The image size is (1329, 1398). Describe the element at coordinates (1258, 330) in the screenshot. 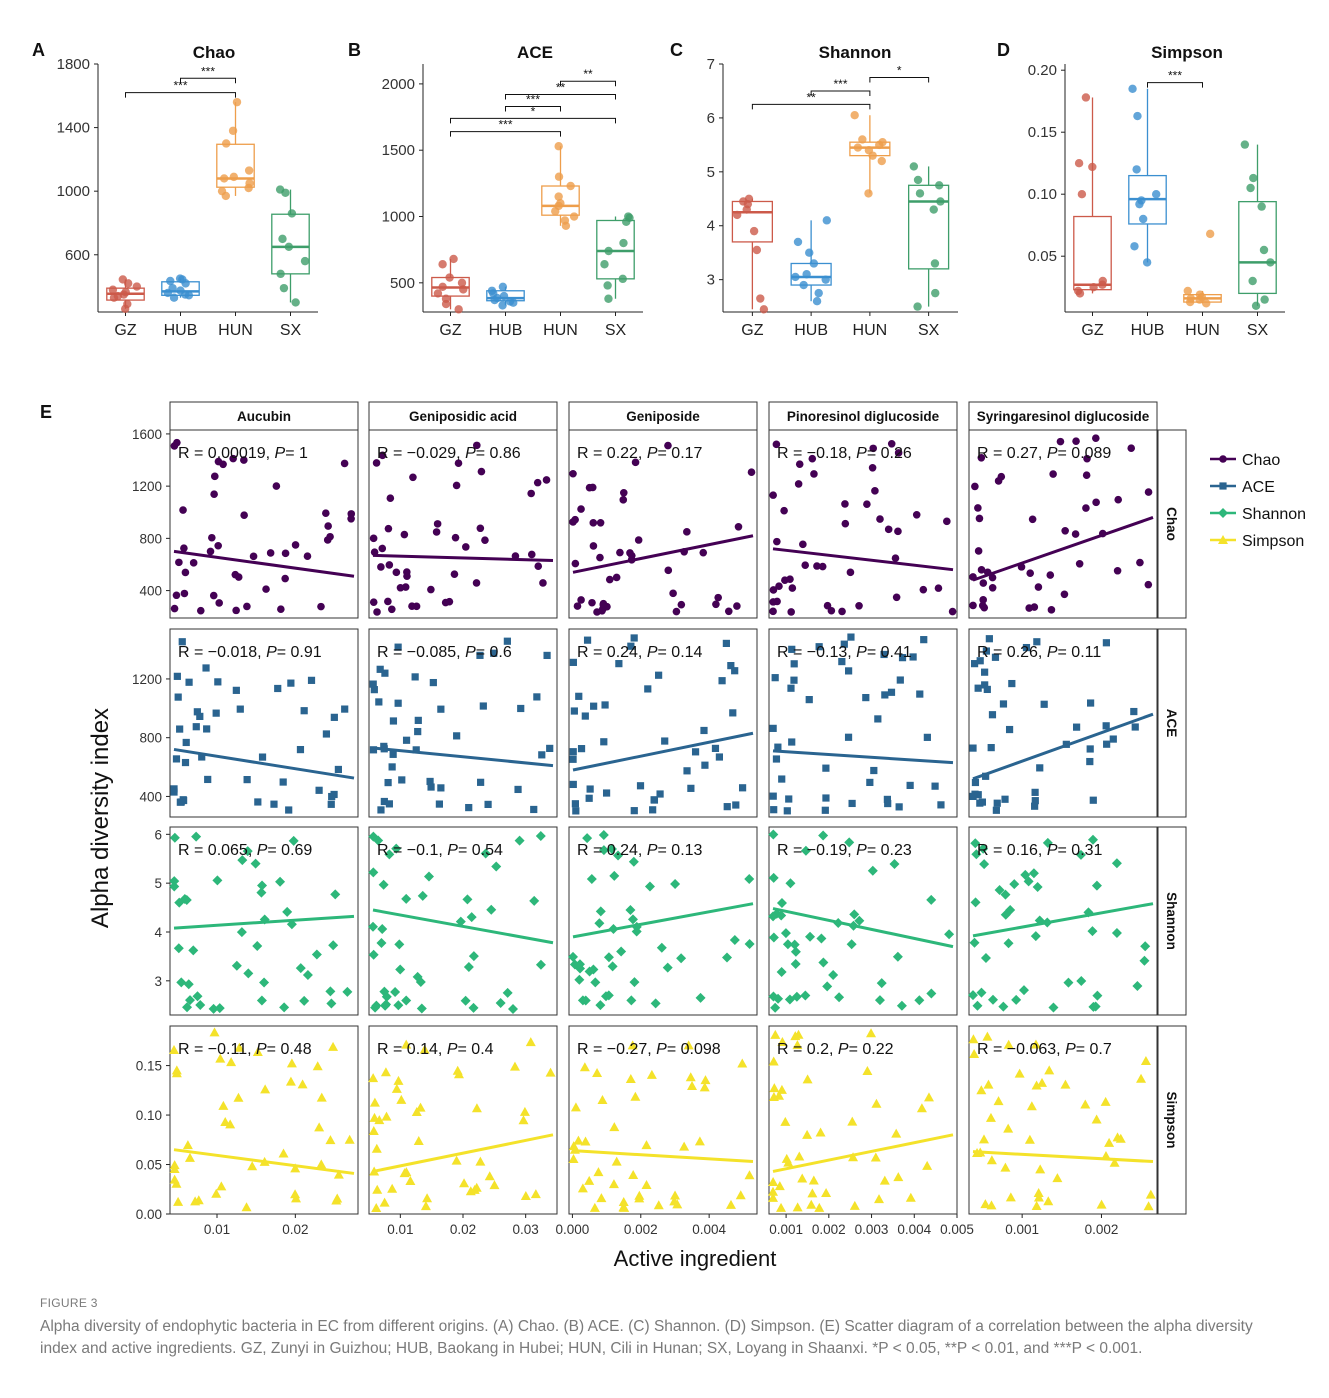

I see `x-tick-label: SX` at that location.